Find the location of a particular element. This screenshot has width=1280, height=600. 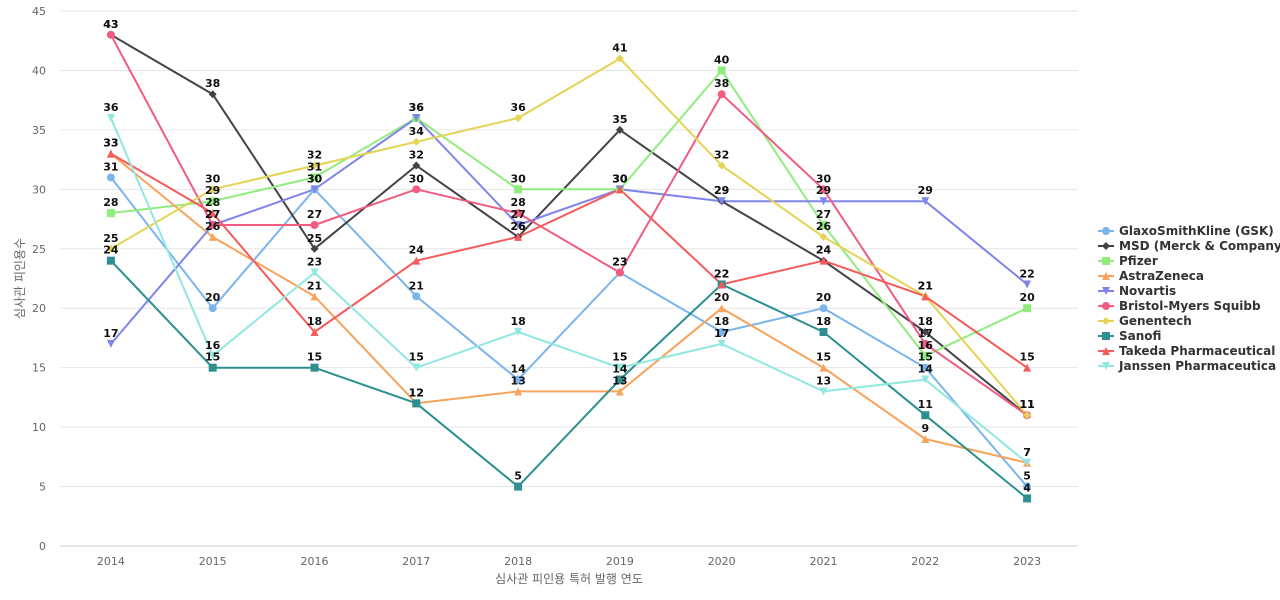

data-label: 13 is located at coordinates (517, 380).